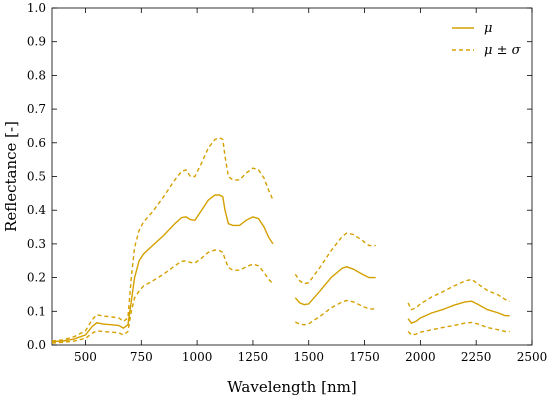  Describe the element at coordinates (36, 109) in the screenshot. I see `y-tick-label: 0.7` at that location.